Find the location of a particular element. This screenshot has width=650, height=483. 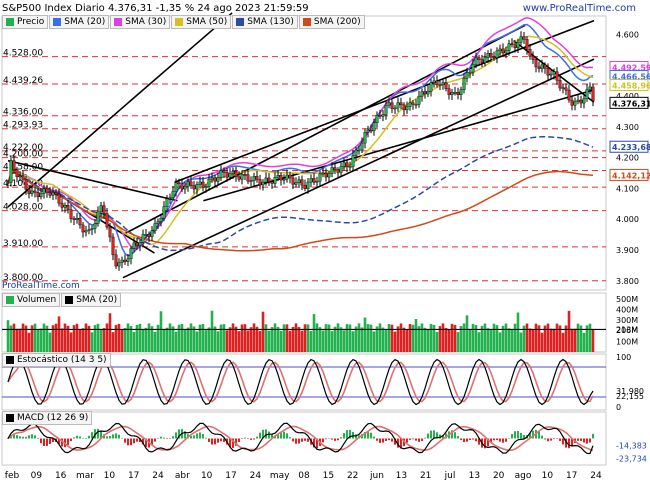

legend-label: SMA (200) is located at coordinates (337, 22).